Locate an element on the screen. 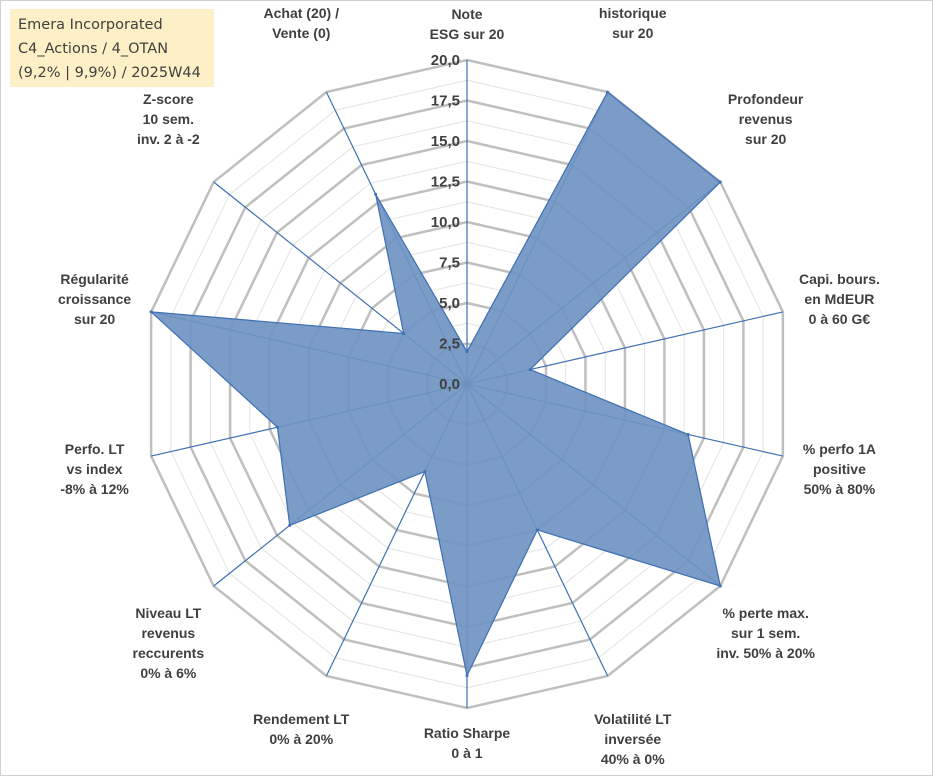  tick-label: 5,0 is located at coordinates (449, 303).